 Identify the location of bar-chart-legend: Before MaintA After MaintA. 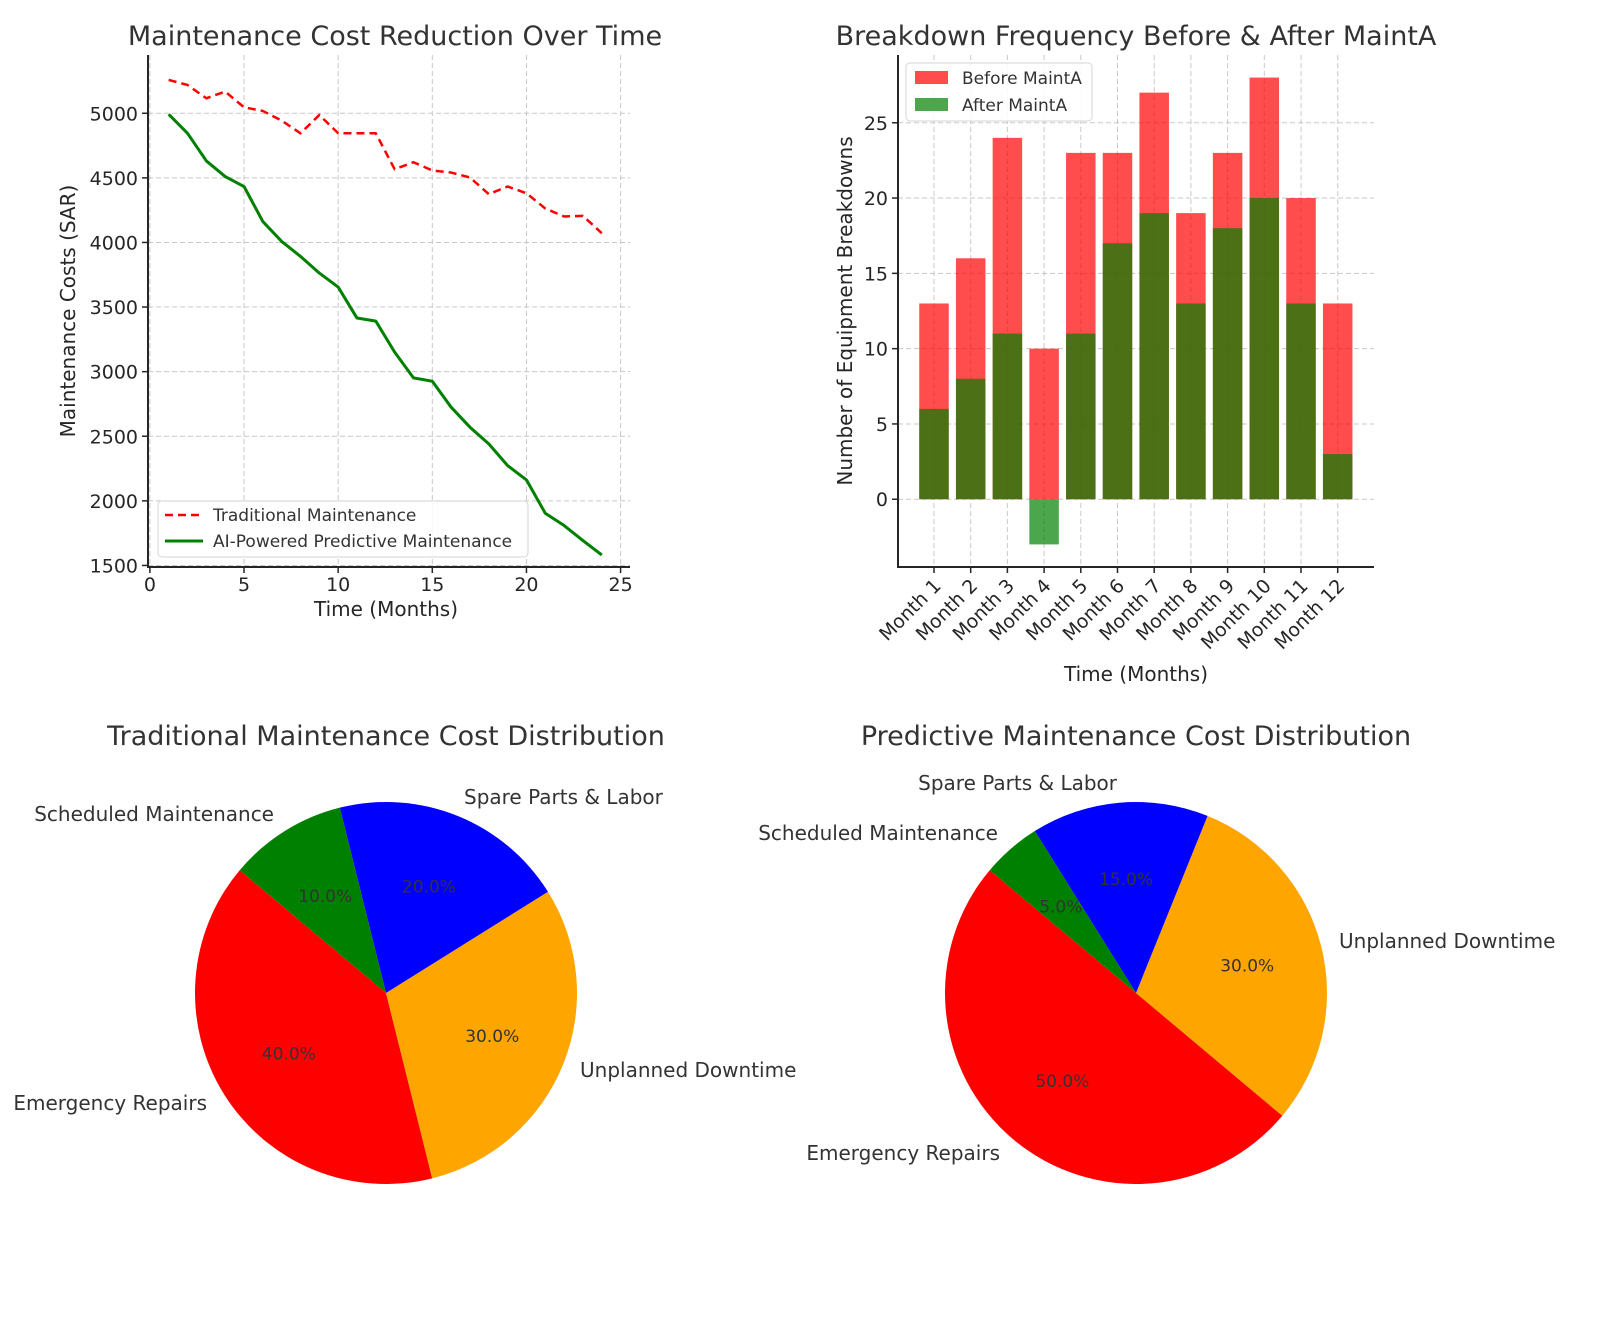
(999, 92).